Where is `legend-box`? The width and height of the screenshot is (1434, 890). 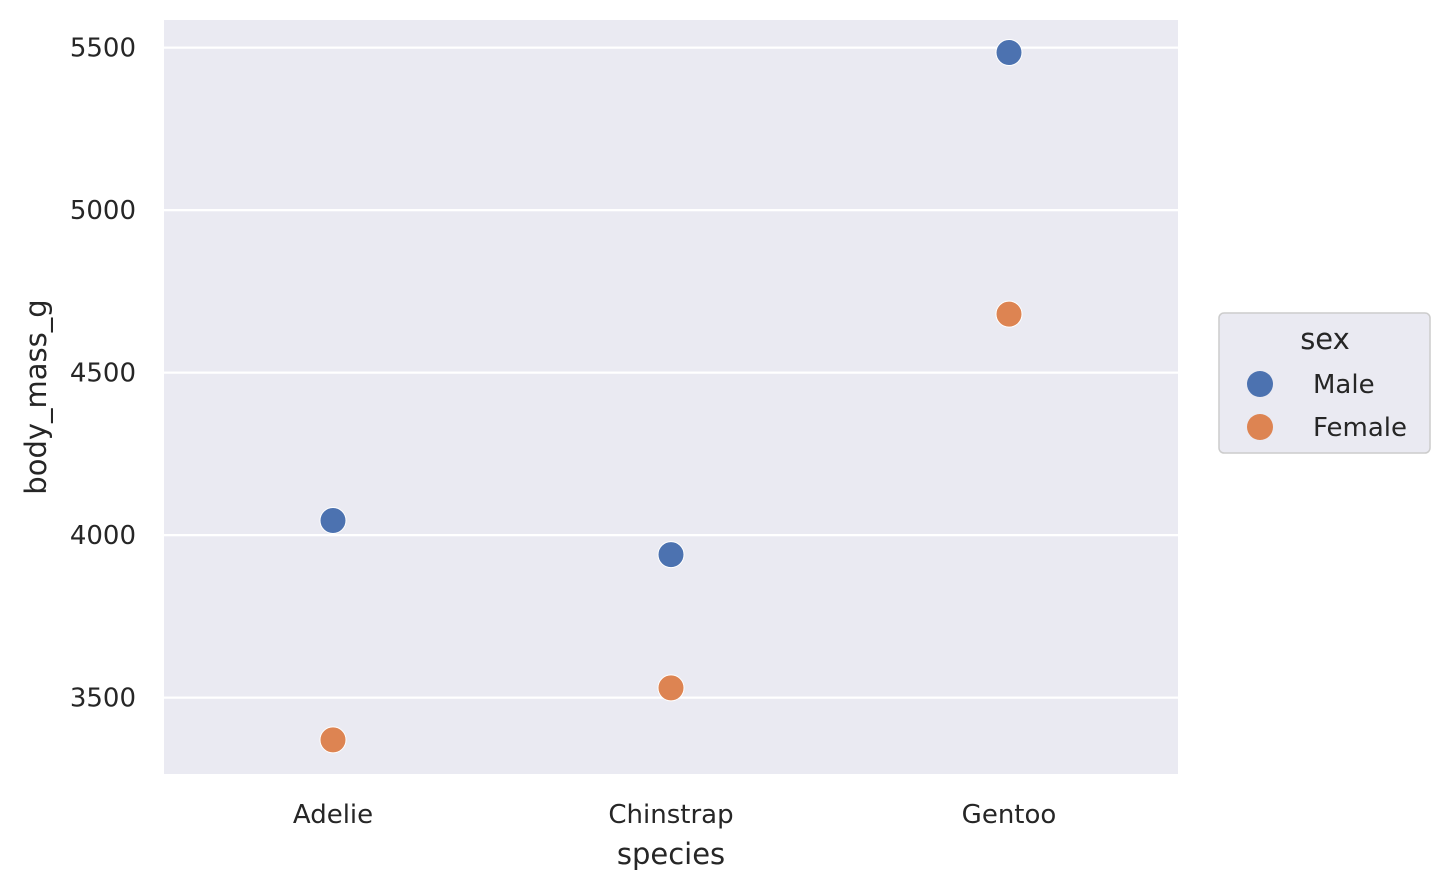 legend-box is located at coordinates (1324, 383).